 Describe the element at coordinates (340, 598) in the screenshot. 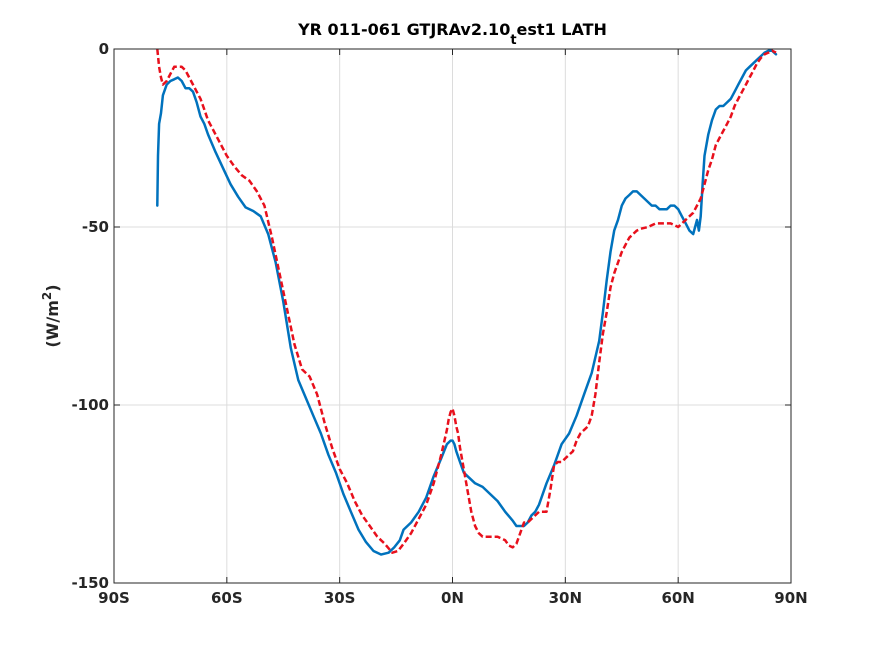

I see `x-tick-label: 30S` at that location.